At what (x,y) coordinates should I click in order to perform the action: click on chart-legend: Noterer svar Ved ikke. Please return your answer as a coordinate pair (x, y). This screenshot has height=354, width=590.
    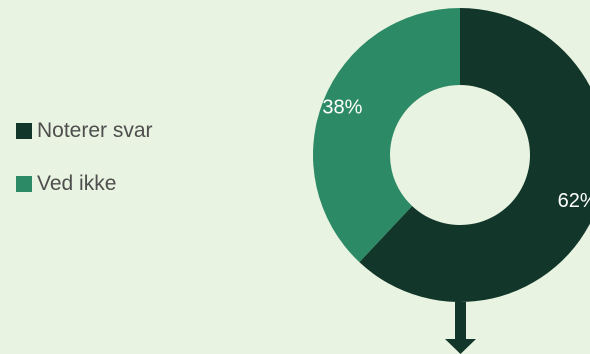
    Looking at the image, I should click on (84, 169).